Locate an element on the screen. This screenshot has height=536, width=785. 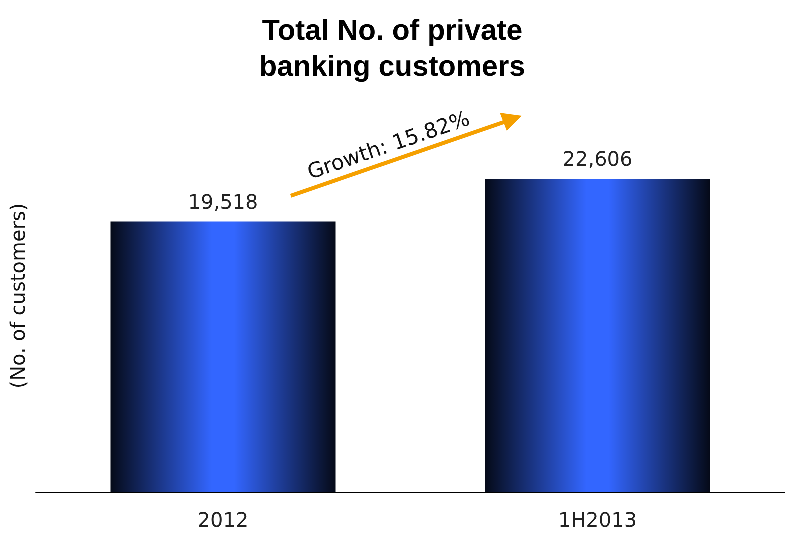
x-tick-label: 1H2013 is located at coordinates (598, 520).